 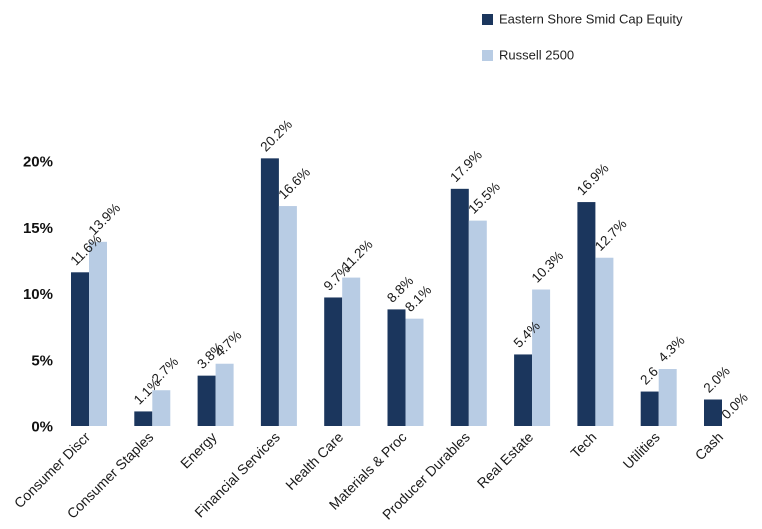 What do you see at coordinates (143, 418) in the screenshot?
I see `bar-consumer-staples-fund` at bounding box center [143, 418].